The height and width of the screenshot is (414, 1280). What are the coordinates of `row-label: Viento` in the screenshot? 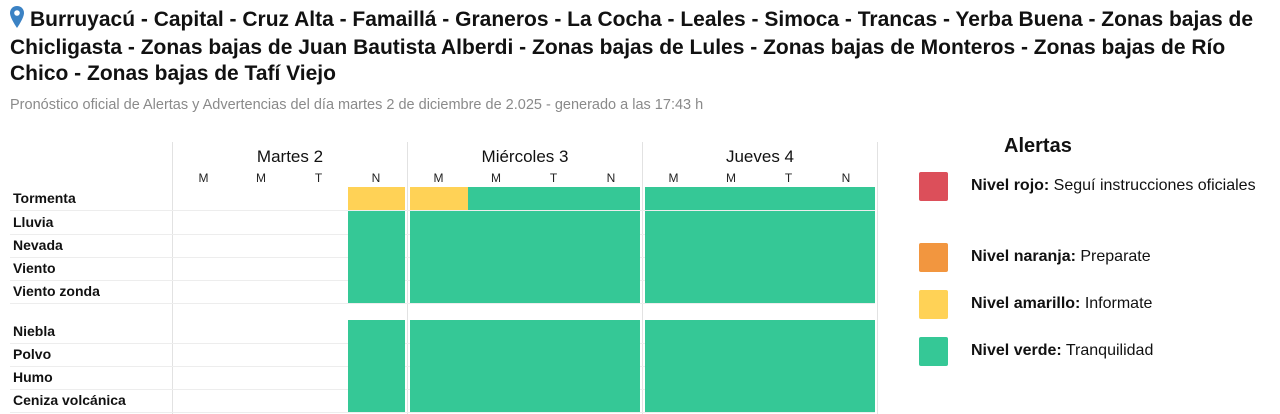 It's located at (34, 268).